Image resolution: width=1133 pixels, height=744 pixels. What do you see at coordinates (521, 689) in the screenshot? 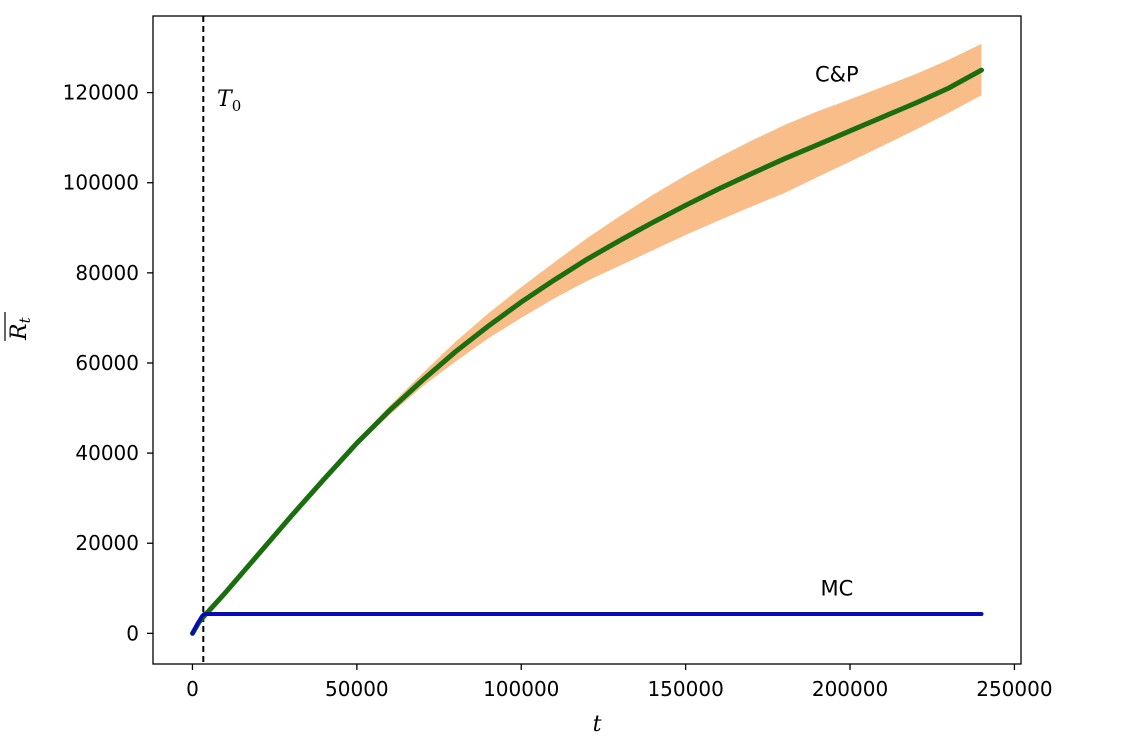
I see `x-tick-label: 100000` at bounding box center [521, 689].